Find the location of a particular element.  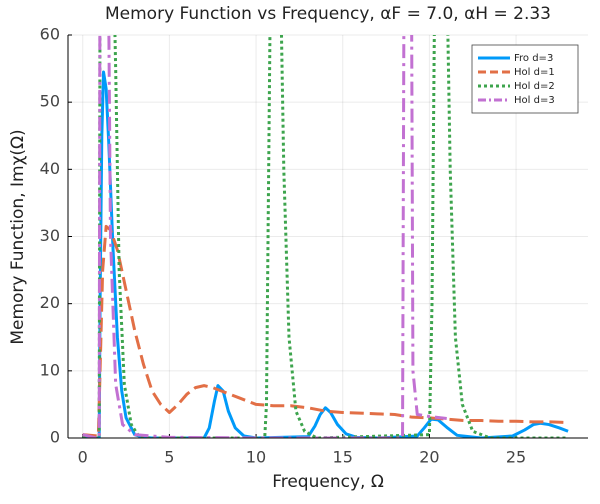

x-tick-label: 0 is located at coordinates (83, 457).